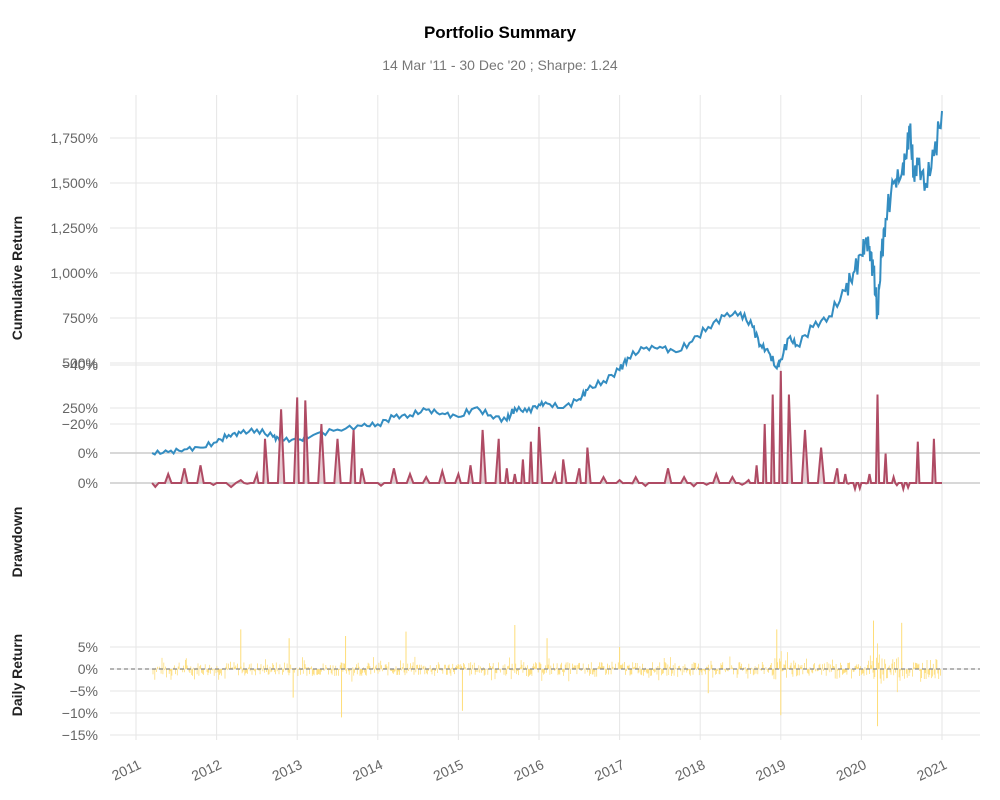 This screenshot has height=800, width=1000. I want to click on x-tick-label: 2012, so click(206, 770).